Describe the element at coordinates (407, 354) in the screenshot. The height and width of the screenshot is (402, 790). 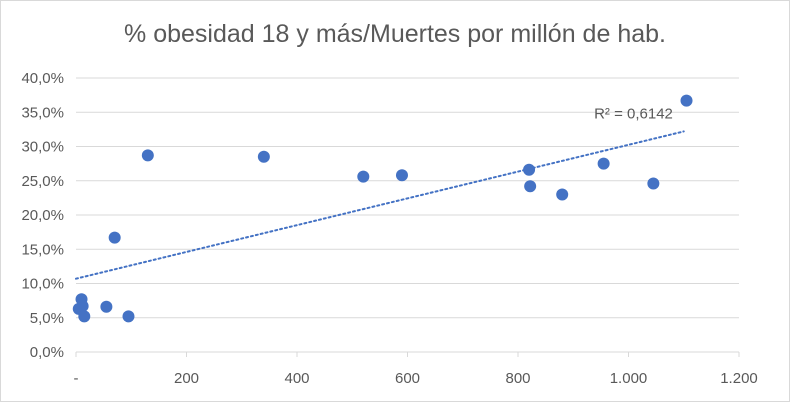
I see `axes` at that location.